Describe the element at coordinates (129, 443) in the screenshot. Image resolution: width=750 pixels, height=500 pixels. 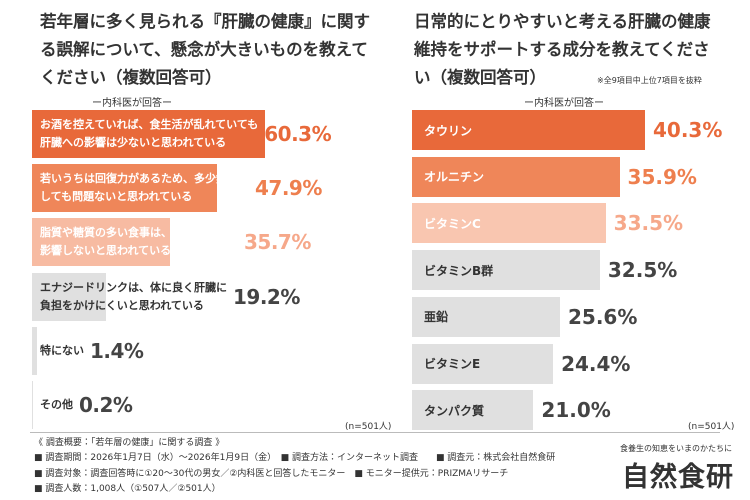
I see `survey-heading: 《 調査概要：「若年層の健康」に関する調査 》` at that location.